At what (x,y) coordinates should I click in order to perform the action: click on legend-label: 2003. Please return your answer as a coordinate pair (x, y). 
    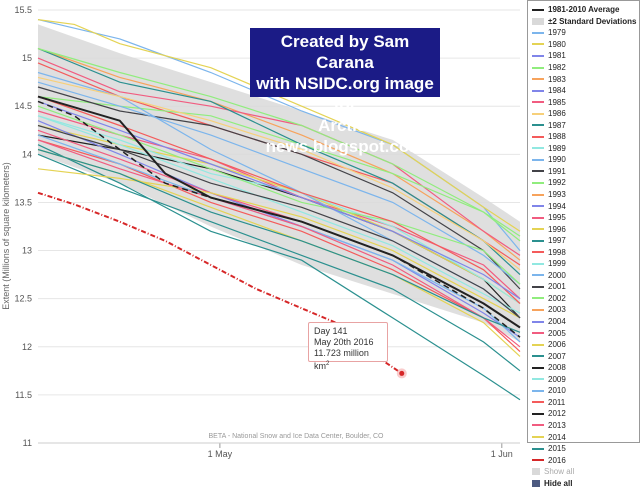
    Looking at the image, I should click on (557, 310).